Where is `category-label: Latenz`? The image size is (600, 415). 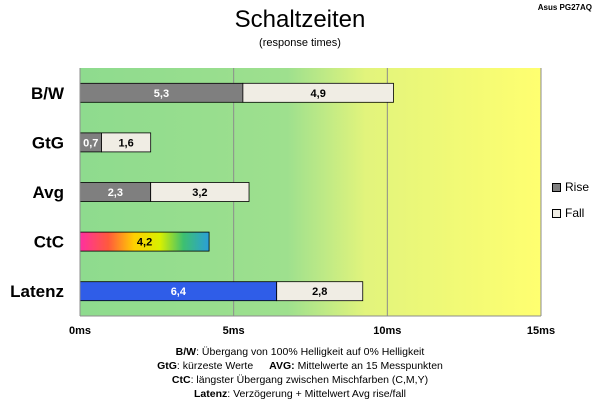
category-label: Latenz is located at coordinates (37, 291).